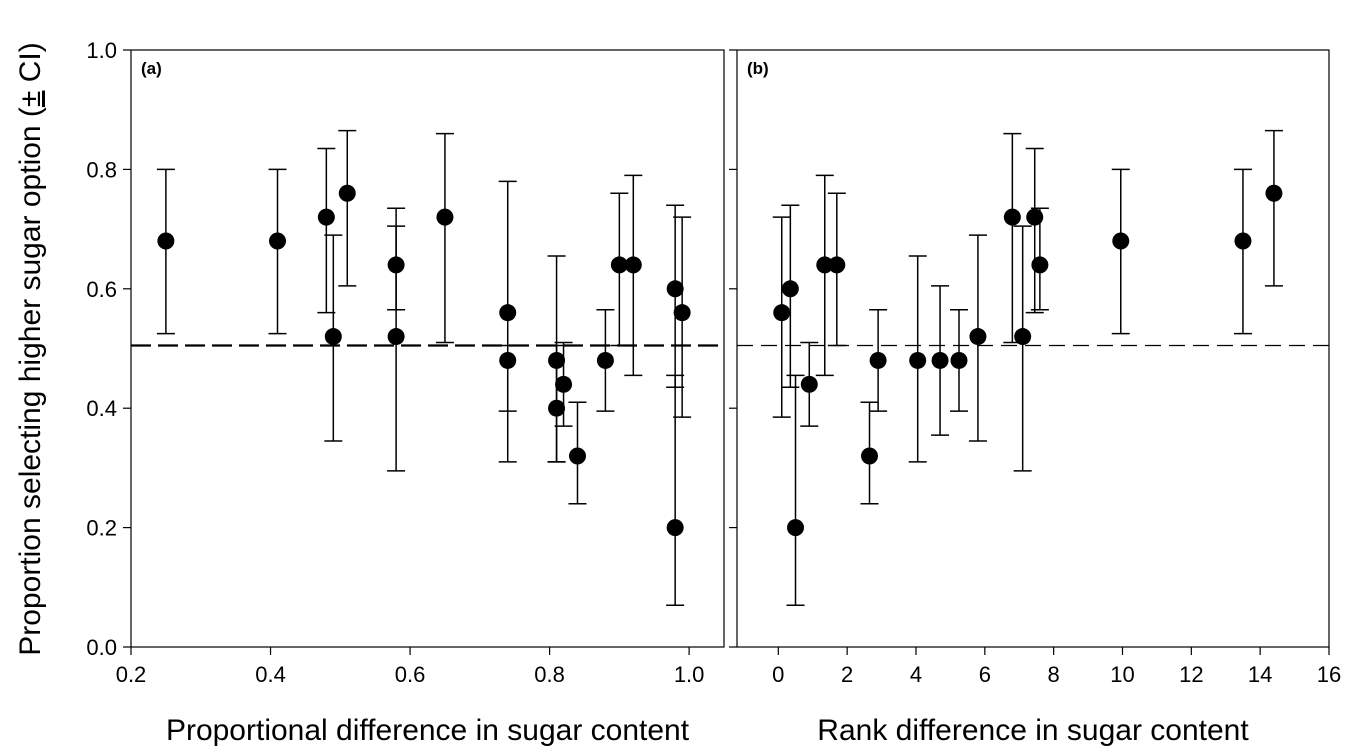 The width and height of the screenshot is (1360, 754). I want to click on x-tick-label: 0.2, so click(131, 674).